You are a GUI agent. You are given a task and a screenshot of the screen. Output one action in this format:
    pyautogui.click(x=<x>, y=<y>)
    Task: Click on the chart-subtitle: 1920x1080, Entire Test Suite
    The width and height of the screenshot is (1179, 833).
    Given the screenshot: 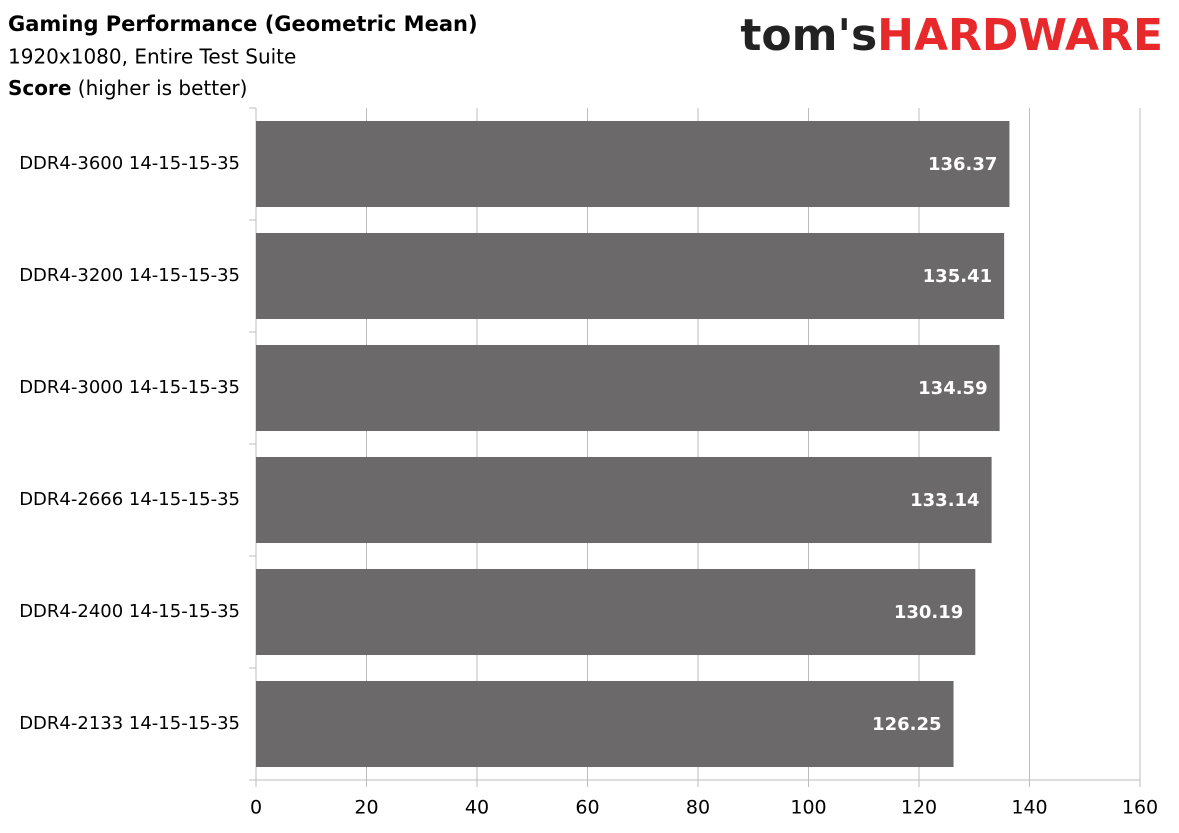 What is the action you would take?
    pyautogui.click(x=152, y=57)
    